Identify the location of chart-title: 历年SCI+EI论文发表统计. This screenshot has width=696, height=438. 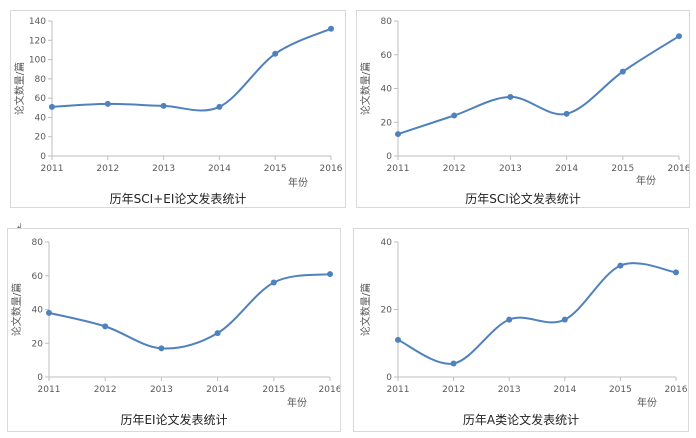
(178, 198).